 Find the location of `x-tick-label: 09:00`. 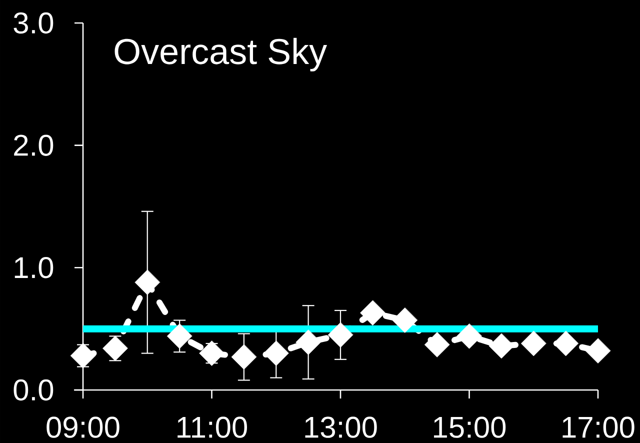

x-tick-label: 09:00 is located at coordinates (83, 427).